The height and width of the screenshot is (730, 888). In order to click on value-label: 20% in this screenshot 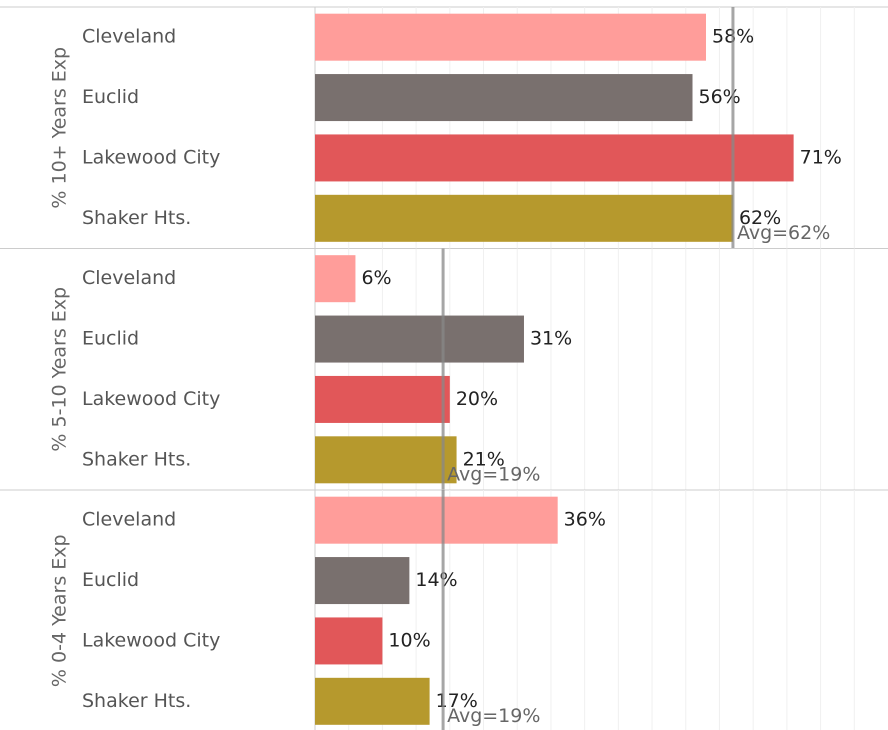, I will do `click(477, 399)`.